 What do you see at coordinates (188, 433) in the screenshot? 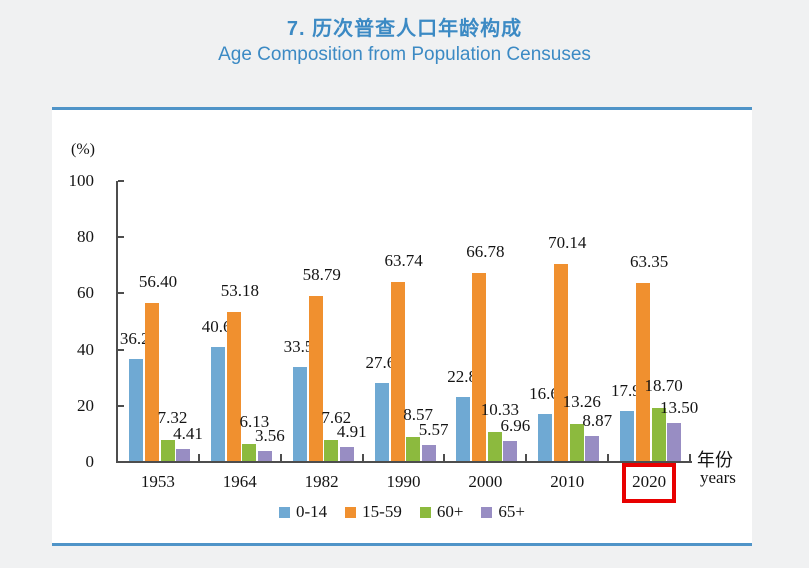
I see `bar-value-label: 4.41` at bounding box center [188, 433].